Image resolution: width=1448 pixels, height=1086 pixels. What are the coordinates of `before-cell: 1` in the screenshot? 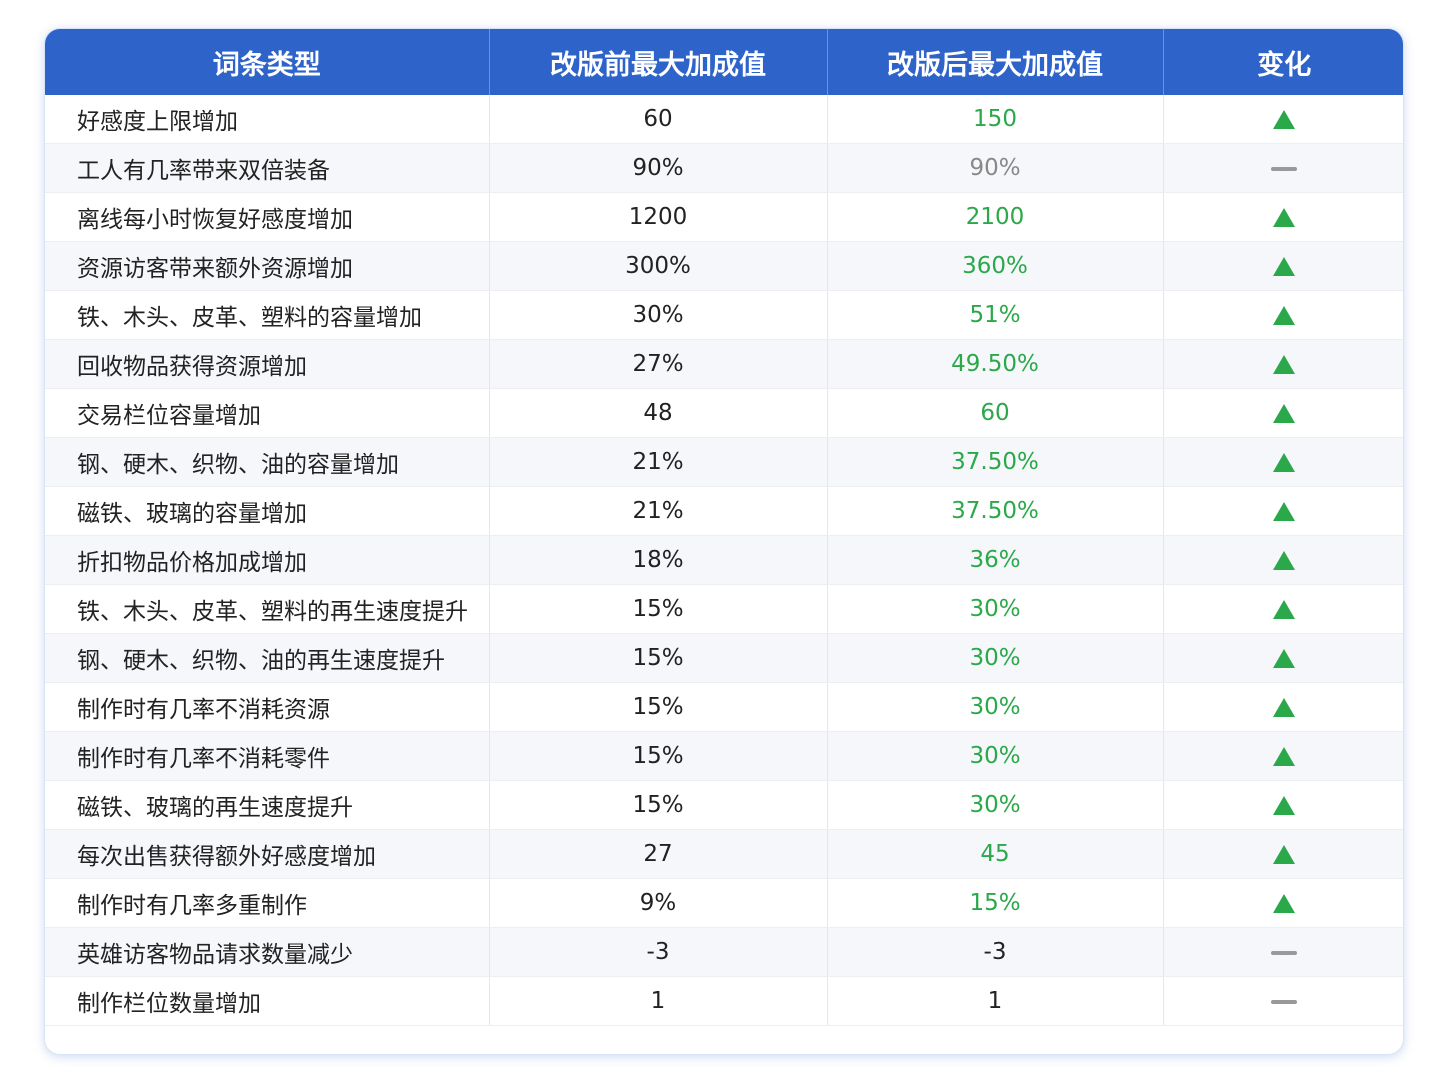 It's located at (658, 1001).